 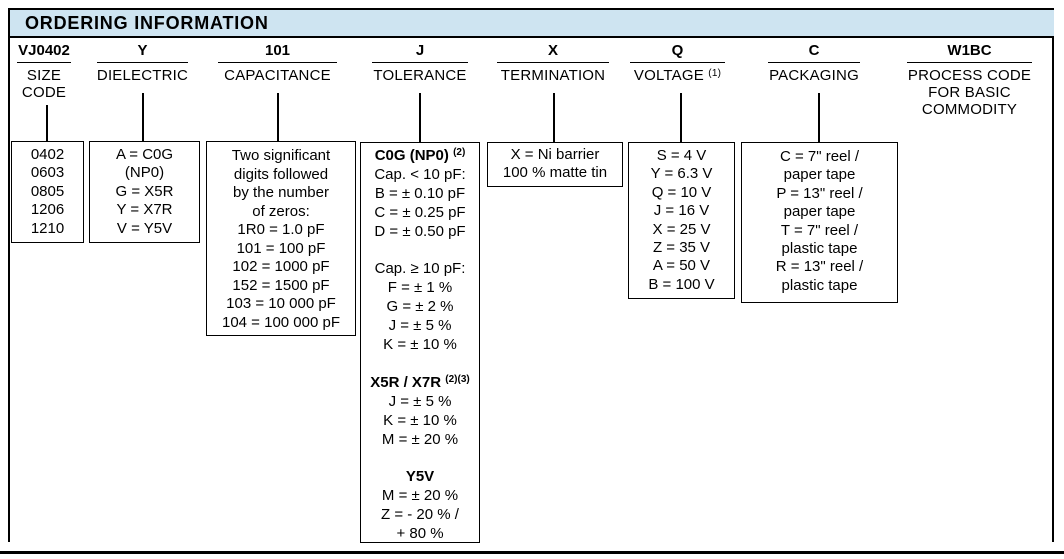 I want to click on footnote-marker: (2)(3), so click(x=457, y=379).